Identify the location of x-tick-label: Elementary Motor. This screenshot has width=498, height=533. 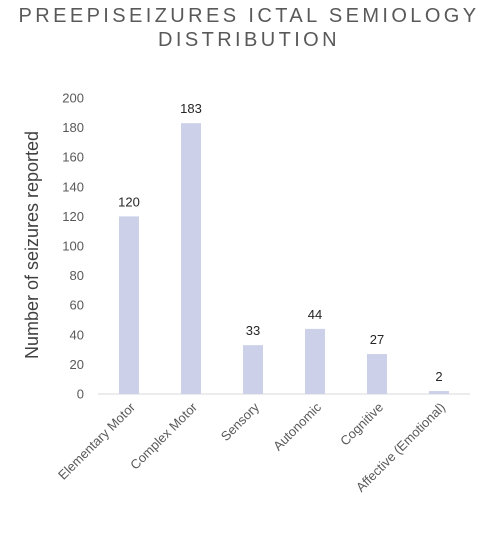
(97, 441).